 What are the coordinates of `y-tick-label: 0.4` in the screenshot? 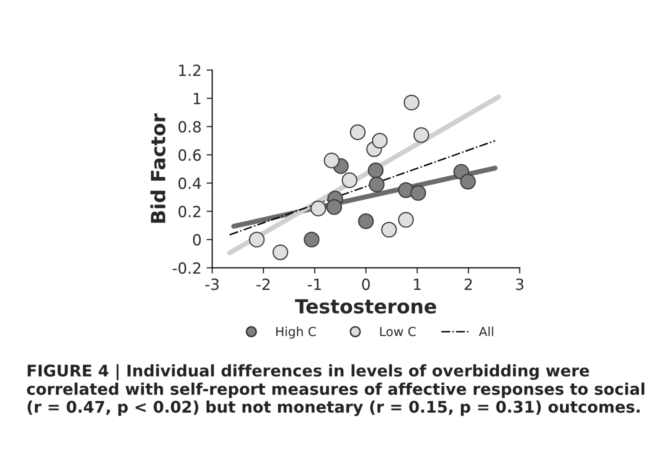 It's located at (189, 184).